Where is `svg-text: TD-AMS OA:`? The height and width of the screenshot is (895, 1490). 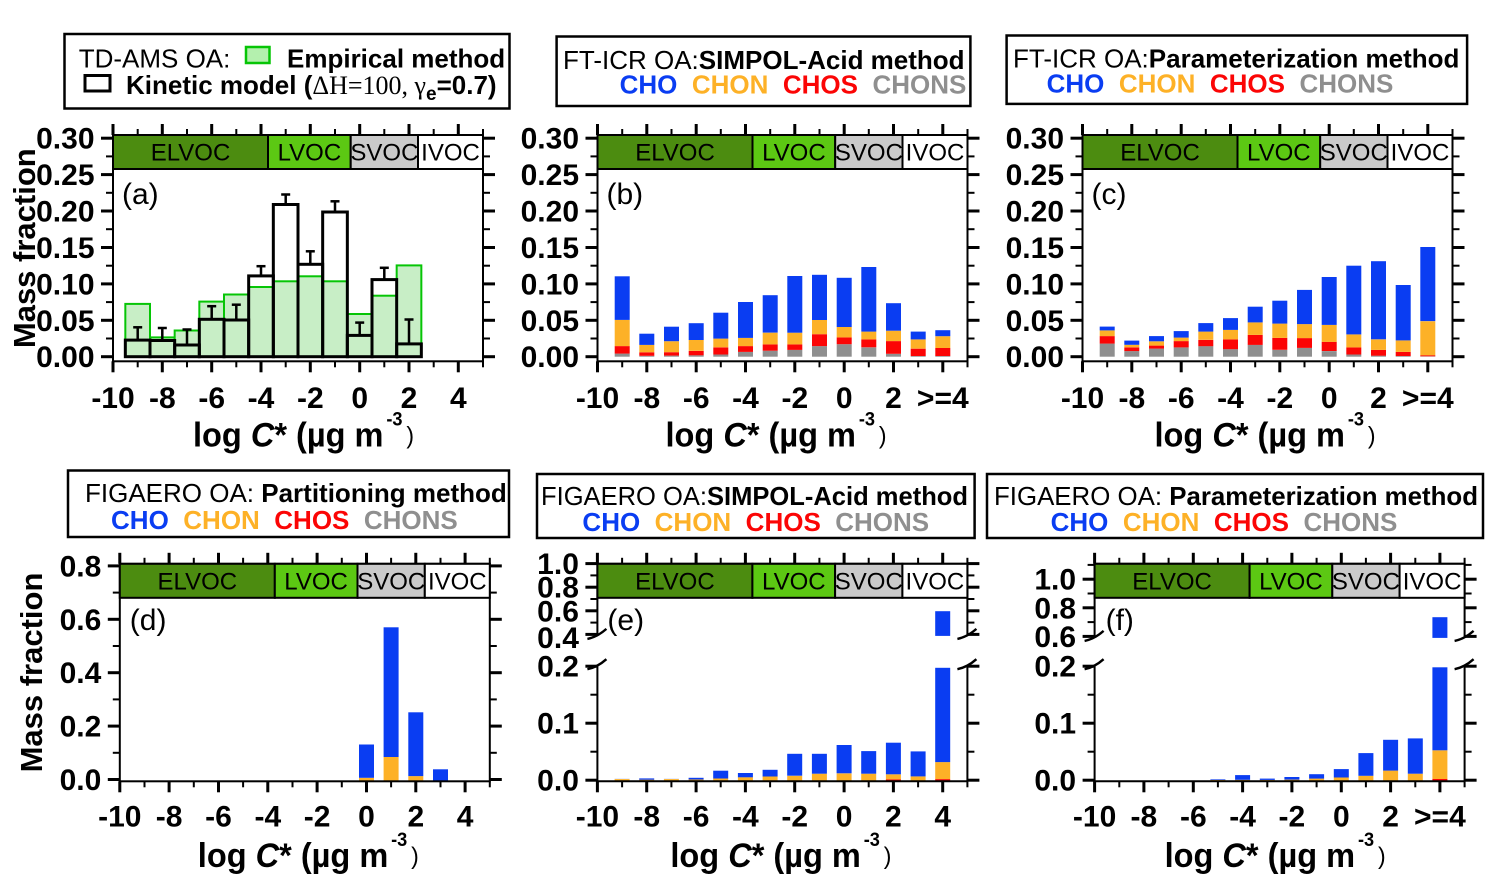
svg-text: TD-AMS OA: is located at coordinates (155, 59).